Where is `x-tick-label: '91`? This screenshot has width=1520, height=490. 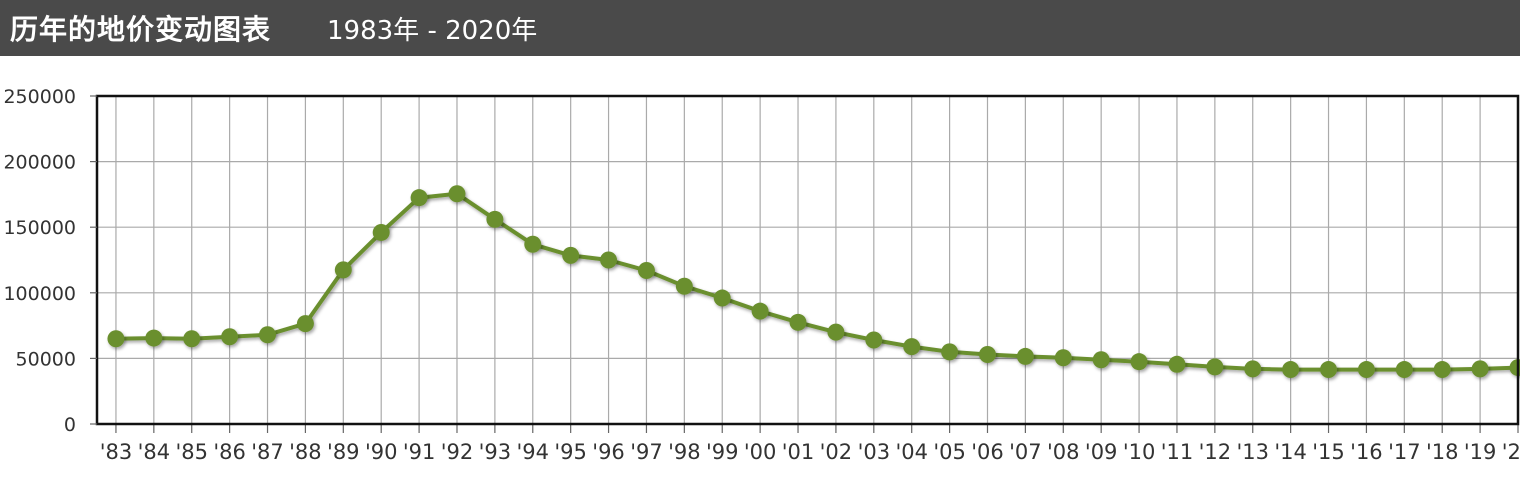
x-tick-label: '91 is located at coordinates (419, 452).